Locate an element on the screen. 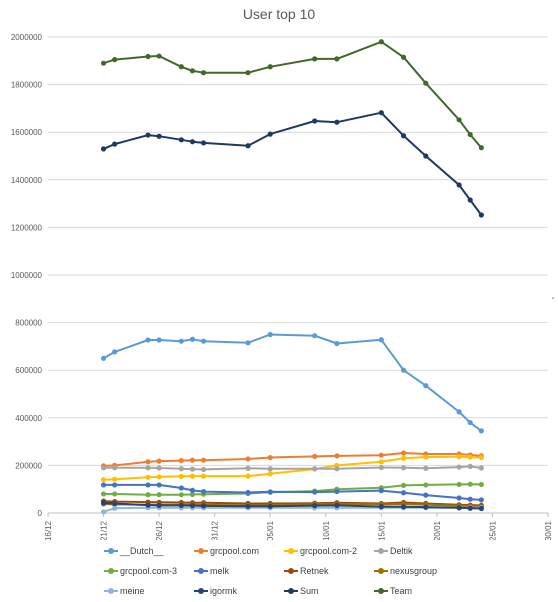 Image resolution: width=558 pixels, height=602 pixels. y-tick-label: 1600000 is located at coordinates (27, 132).